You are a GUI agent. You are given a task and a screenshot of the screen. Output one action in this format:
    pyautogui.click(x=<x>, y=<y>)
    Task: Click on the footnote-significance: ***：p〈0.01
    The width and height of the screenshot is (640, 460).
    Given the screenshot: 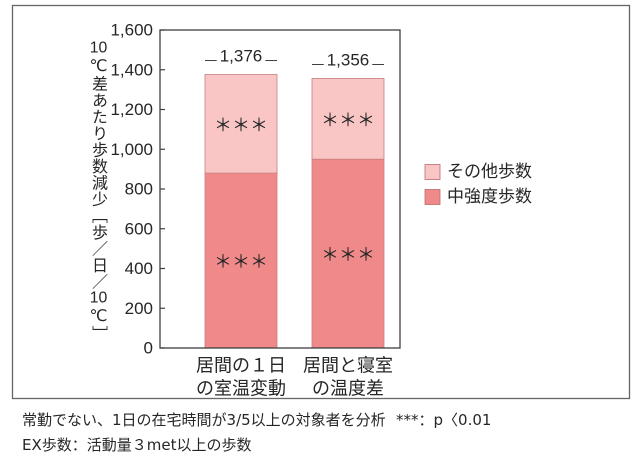 What is the action you would take?
    pyautogui.click(x=444, y=420)
    